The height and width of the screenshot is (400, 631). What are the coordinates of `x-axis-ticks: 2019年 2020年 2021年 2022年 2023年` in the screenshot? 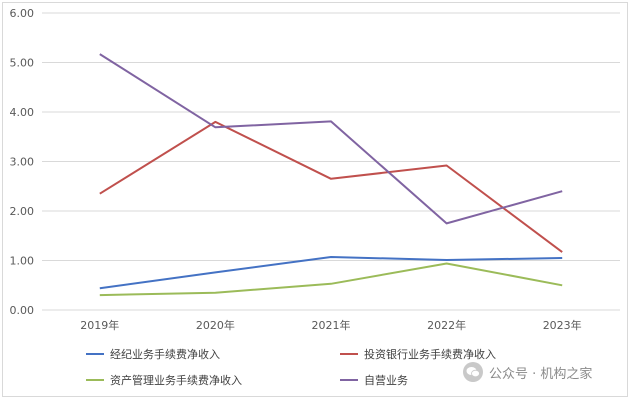 It's located at (330, 325).